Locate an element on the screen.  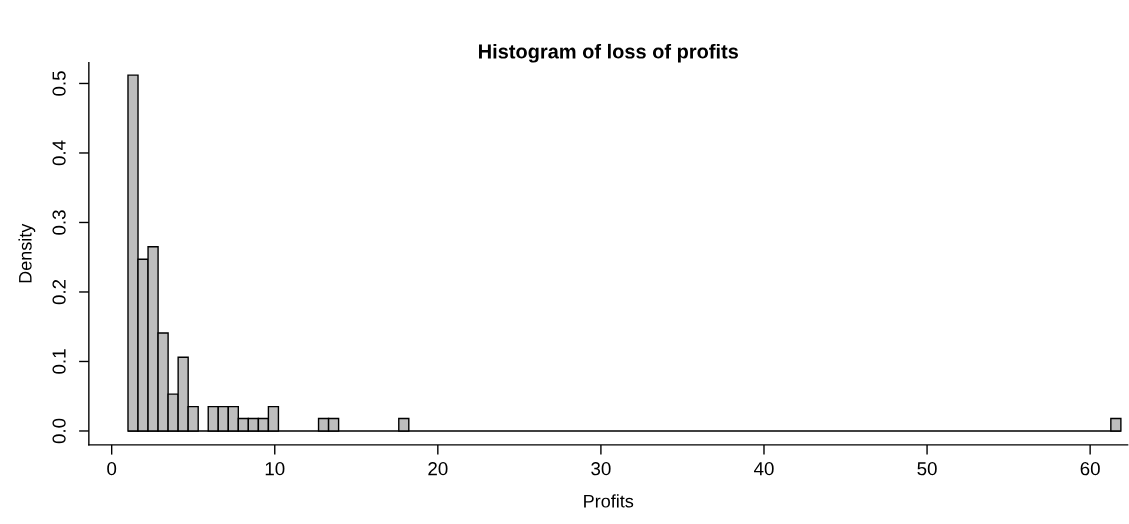
x-tick-label: 30 is located at coordinates (601, 469).